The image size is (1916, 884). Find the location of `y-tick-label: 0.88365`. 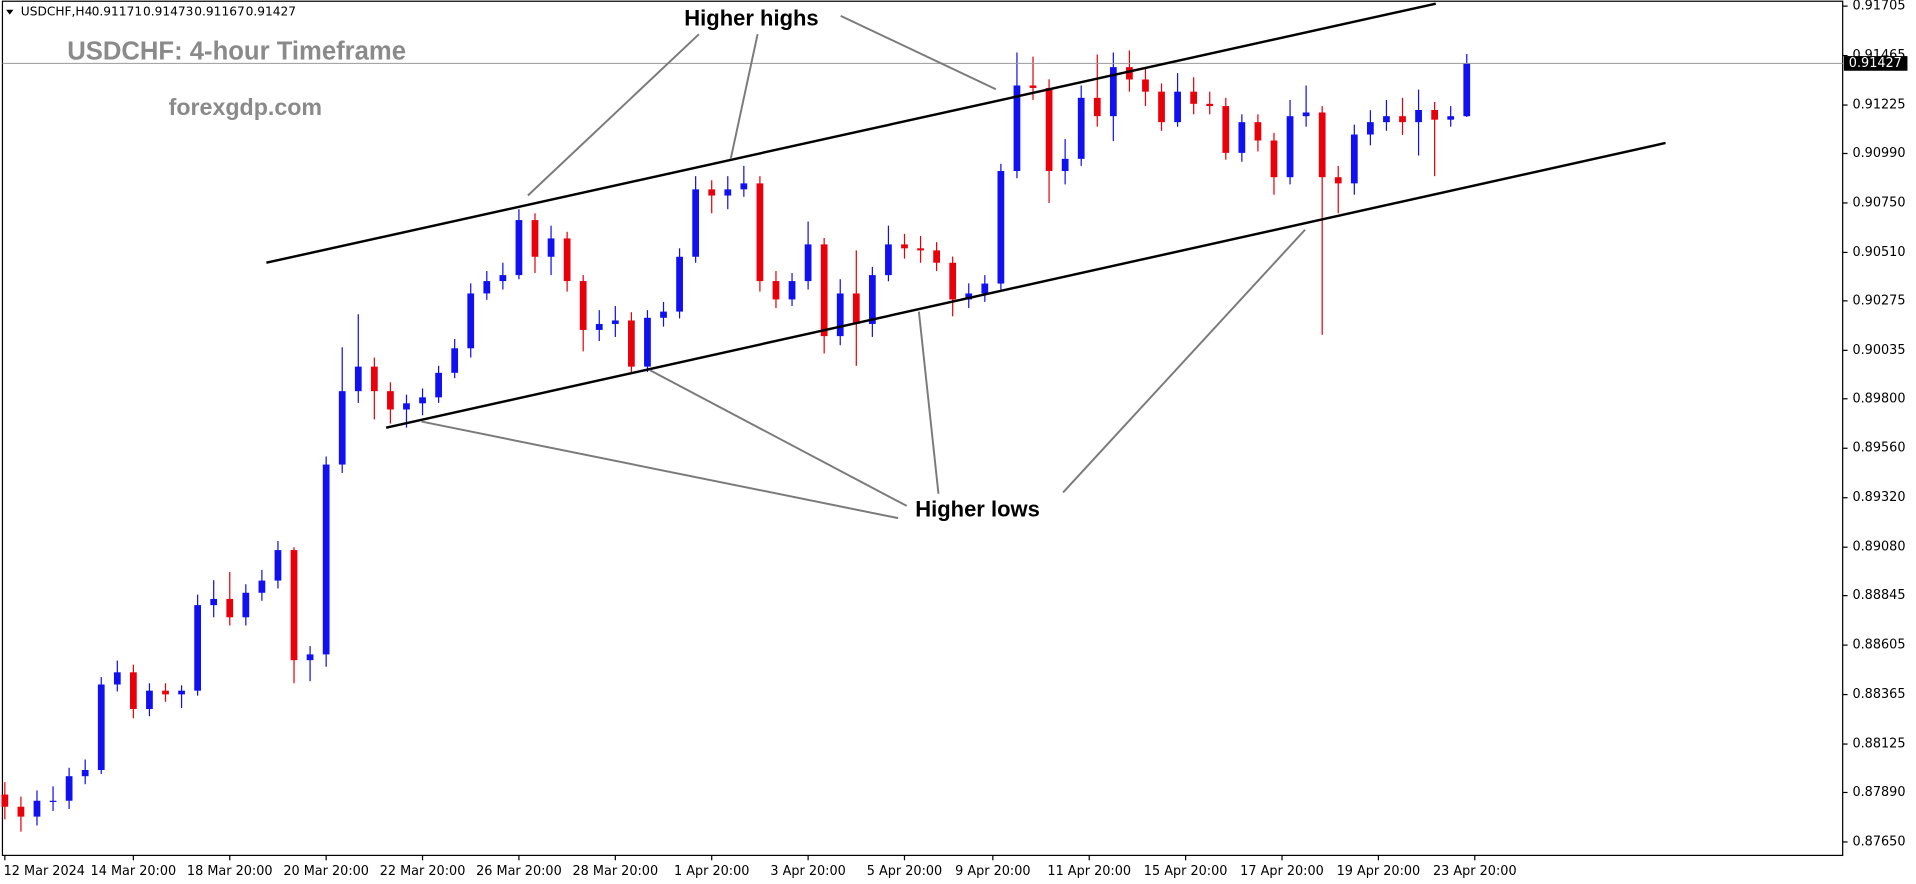

y-tick-label: 0.88365 is located at coordinates (1878, 694).